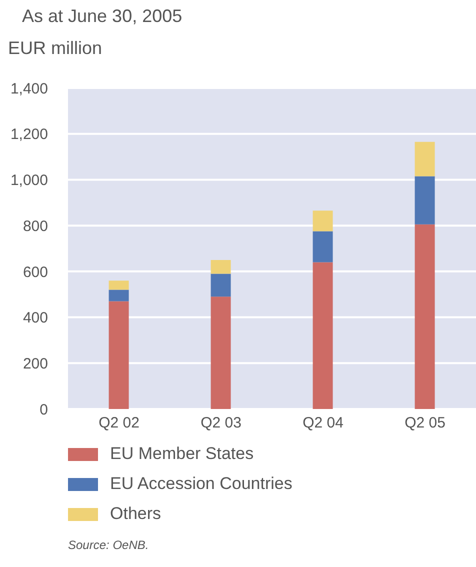 This screenshot has height=567, width=476. I want to click on y-tick-label: 0, so click(44, 409).